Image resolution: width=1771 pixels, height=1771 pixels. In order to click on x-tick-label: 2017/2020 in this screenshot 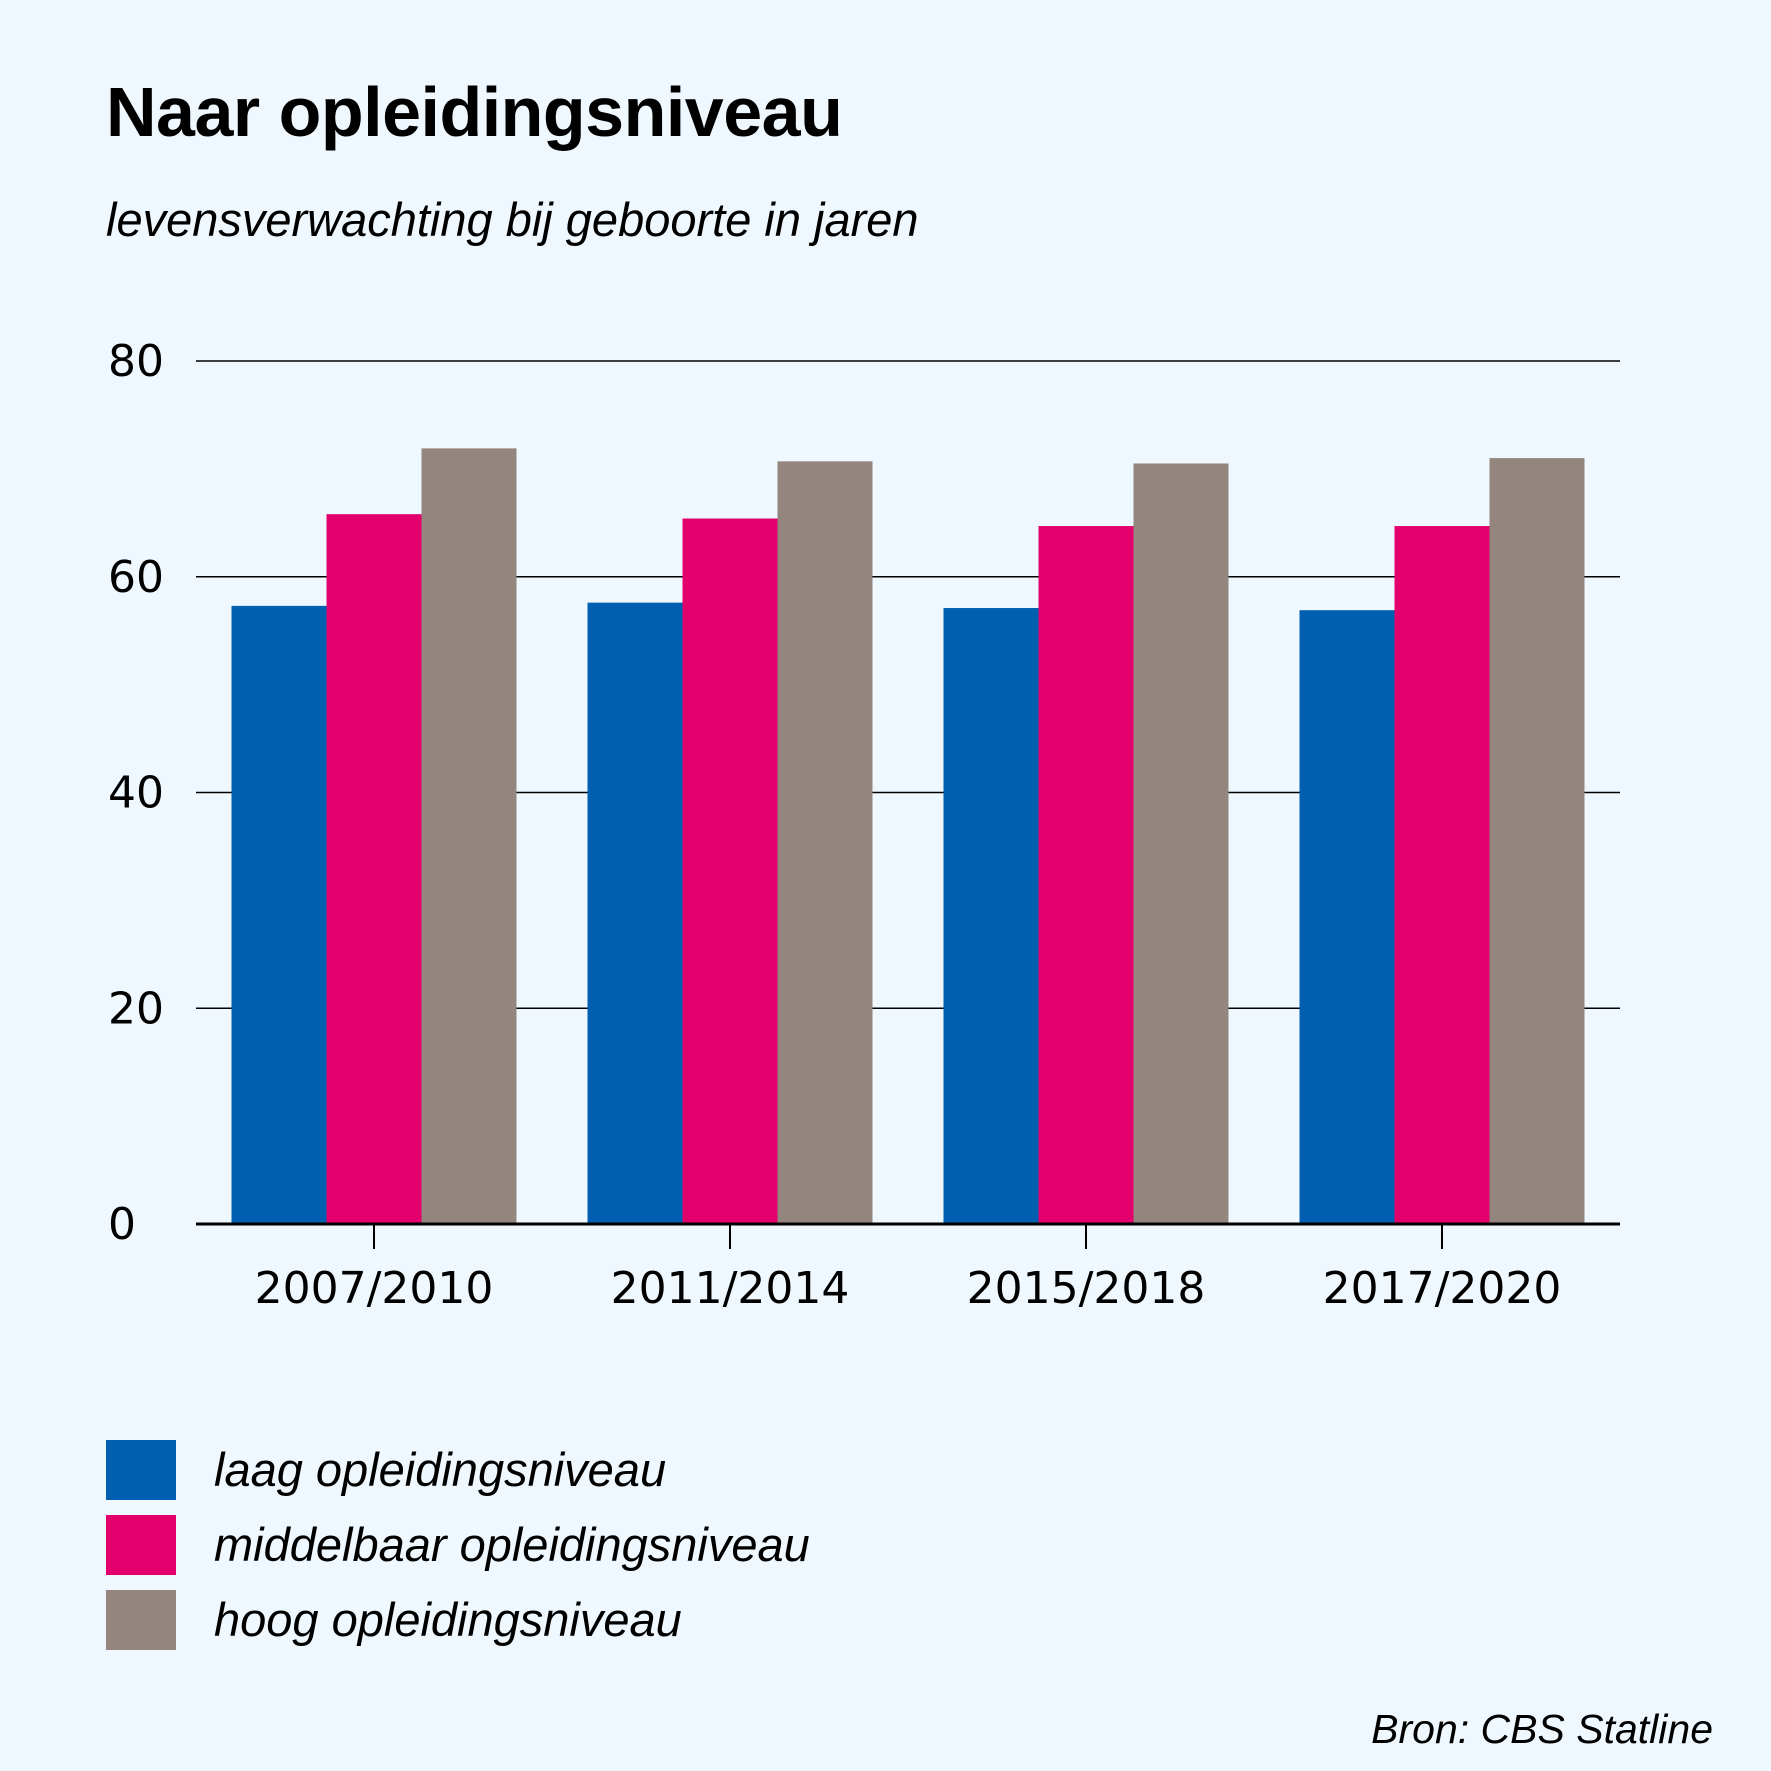, I will do `click(1442, 1288)`.